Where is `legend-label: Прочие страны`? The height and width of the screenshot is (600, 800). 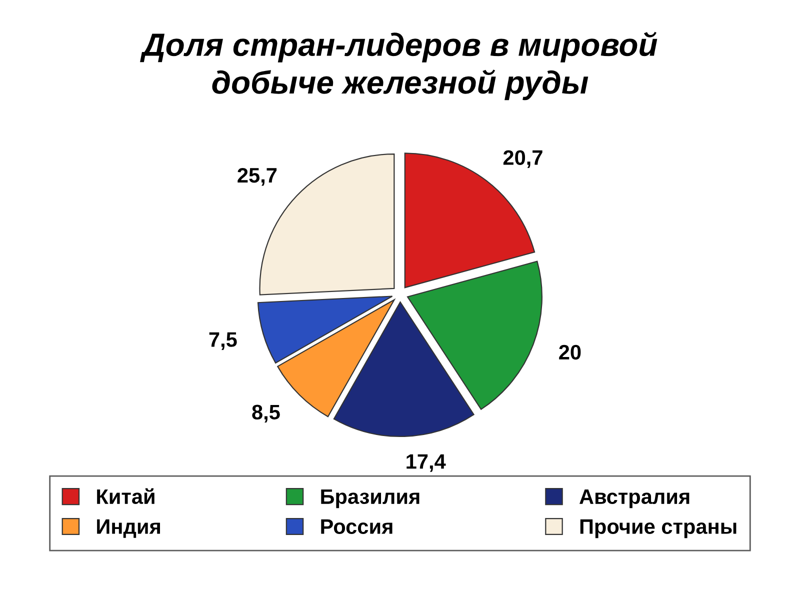
legend-label: Прочие страны is located at coordinates (658, 528).